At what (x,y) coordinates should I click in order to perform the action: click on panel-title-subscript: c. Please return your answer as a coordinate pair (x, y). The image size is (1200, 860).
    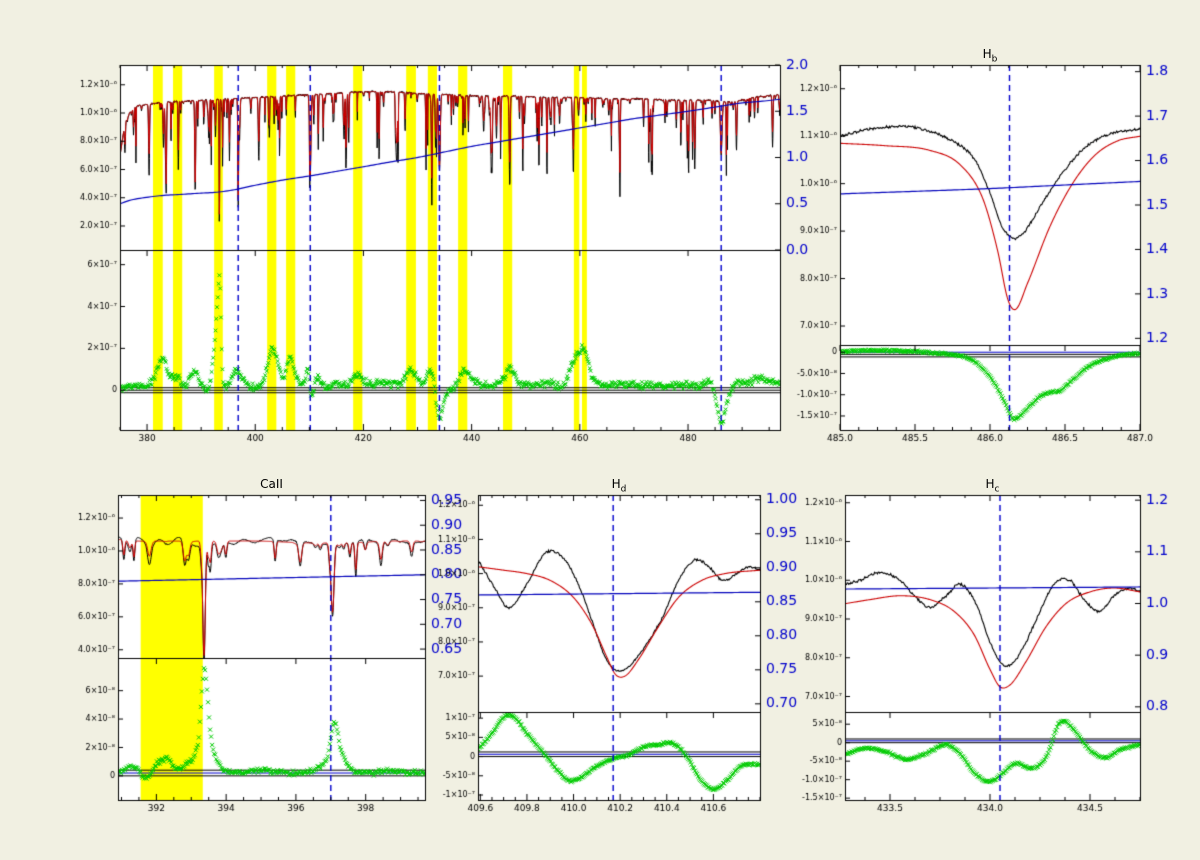
    Looking at the image, I should click on (997, 489).